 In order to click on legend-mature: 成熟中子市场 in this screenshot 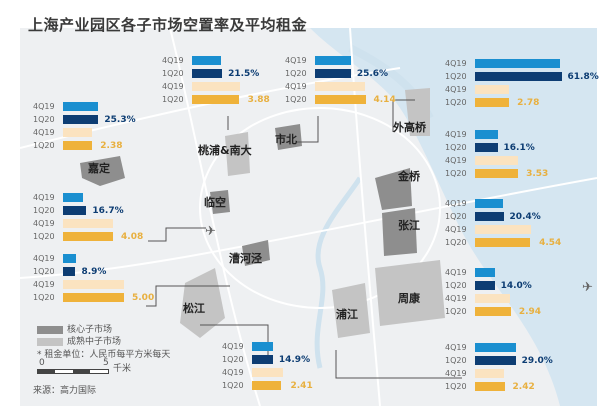, I will do `click(79, 340)`.